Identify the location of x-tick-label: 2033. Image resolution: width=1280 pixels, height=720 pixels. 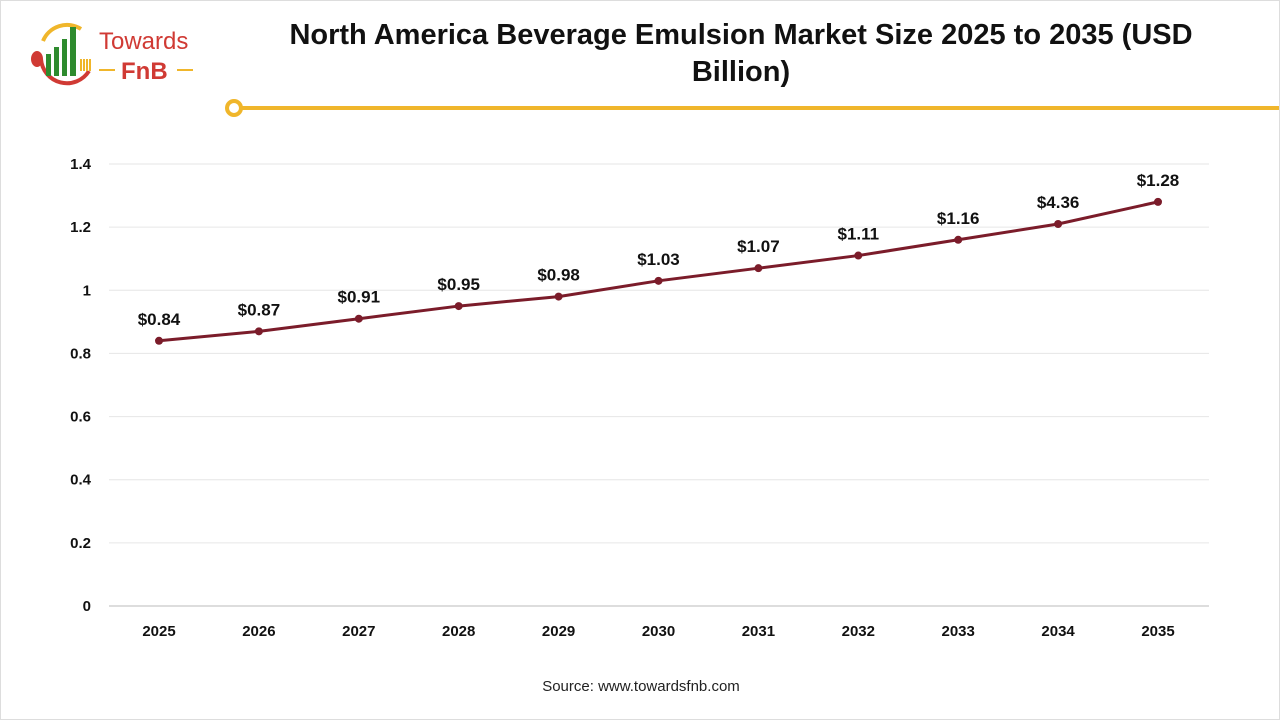
(958, 631).